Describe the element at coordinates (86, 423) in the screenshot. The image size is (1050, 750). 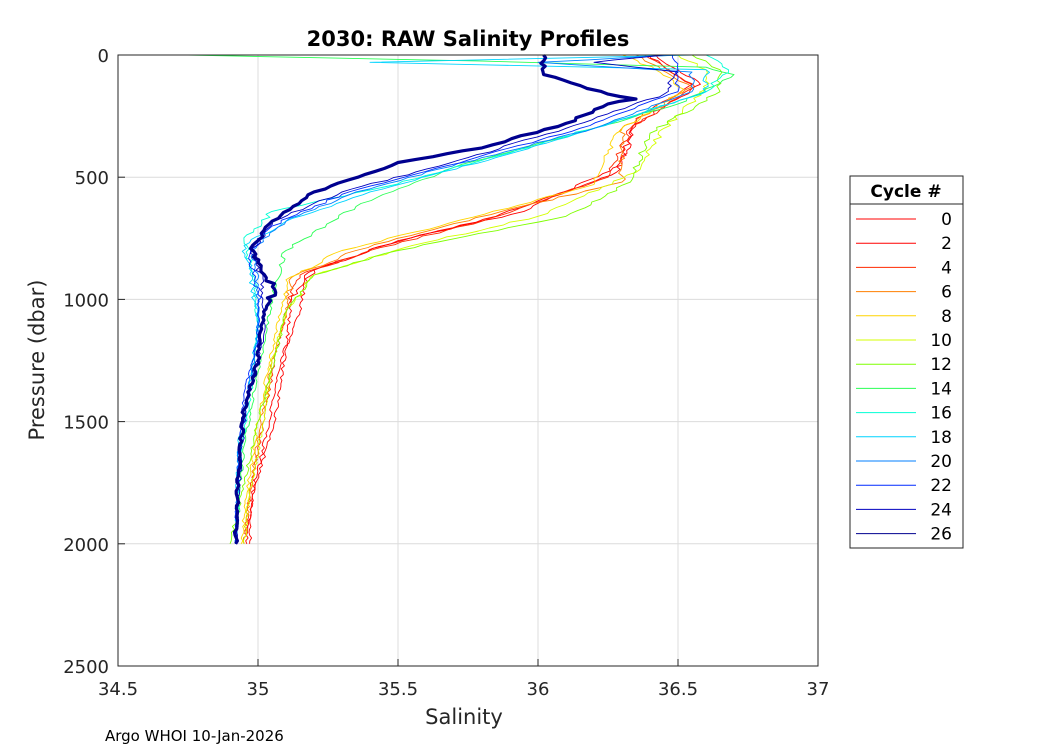
I see `y-tick-label: 1500` at that location.